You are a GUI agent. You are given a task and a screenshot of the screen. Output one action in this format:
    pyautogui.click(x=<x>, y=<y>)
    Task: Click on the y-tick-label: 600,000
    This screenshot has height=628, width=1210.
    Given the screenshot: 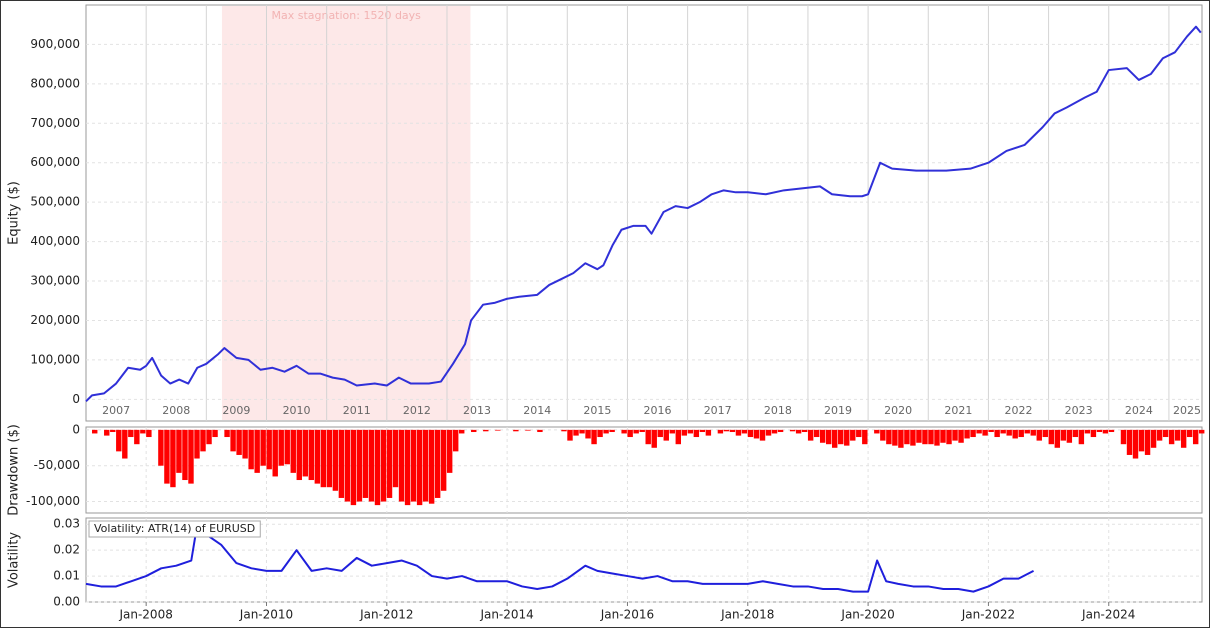 What is the action you would take?
    pyautogui.click(x=55, y=162)
    